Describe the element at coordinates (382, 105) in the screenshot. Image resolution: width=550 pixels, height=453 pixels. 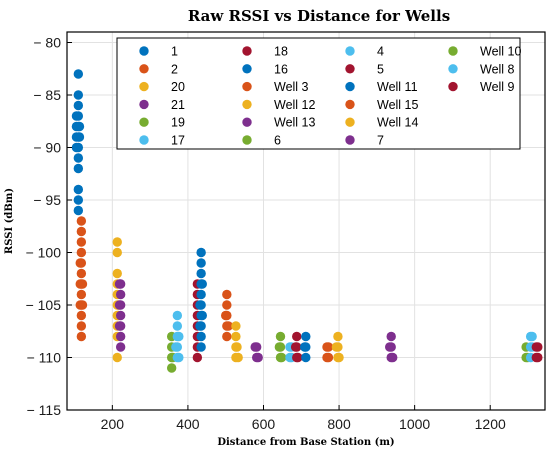
I see `legend-item: Well 15` at that location.